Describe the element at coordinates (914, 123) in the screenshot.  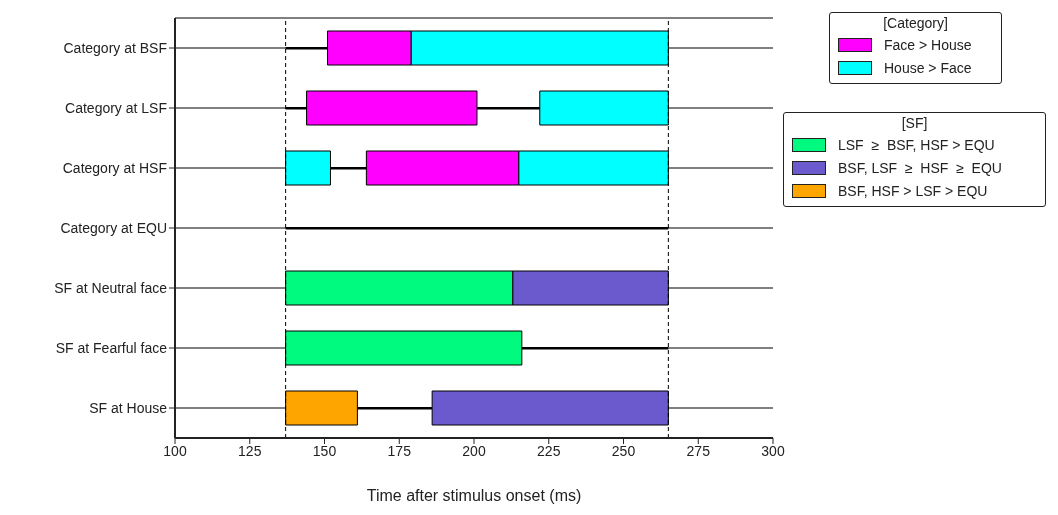
I see `text: [SF]` at that location.